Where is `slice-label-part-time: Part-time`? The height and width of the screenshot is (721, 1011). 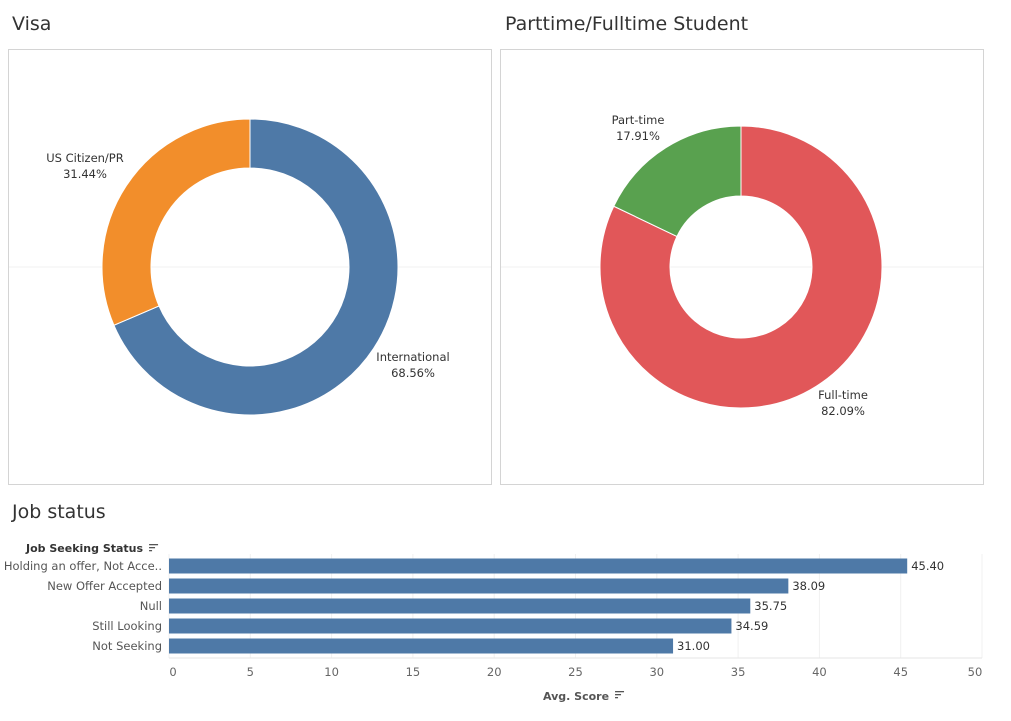 slice-label-part-time: Part-time is located at coordinates (638, 120).